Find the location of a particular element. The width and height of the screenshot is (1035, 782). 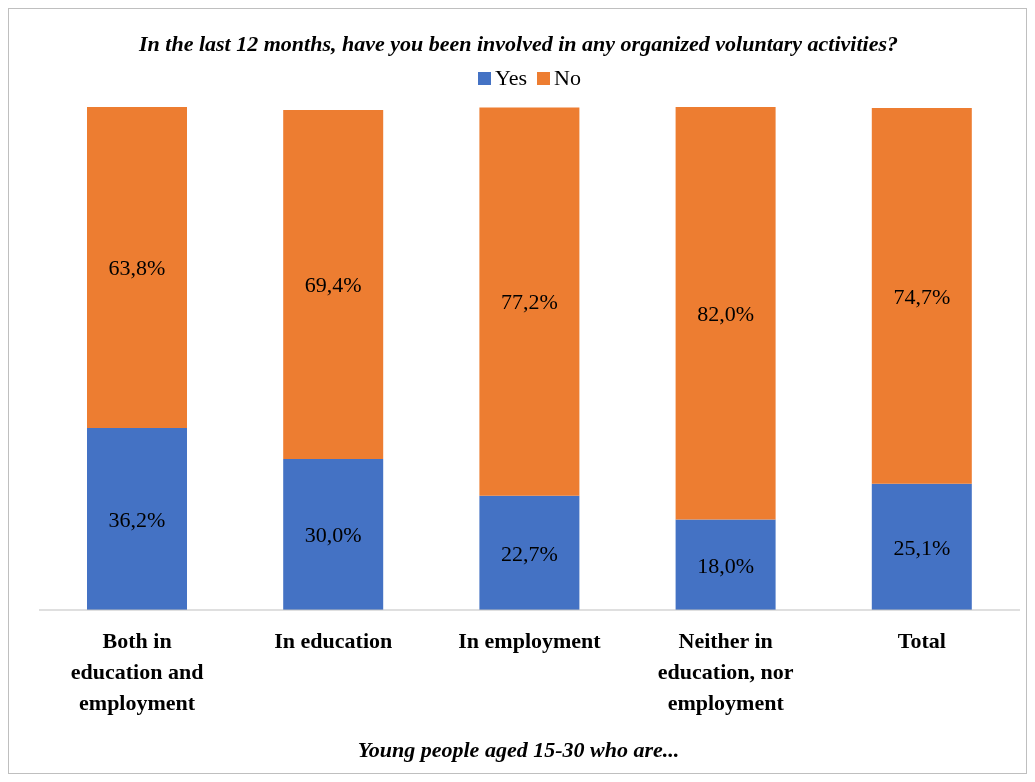

legend-label: No is located at coordinates (567, 77).